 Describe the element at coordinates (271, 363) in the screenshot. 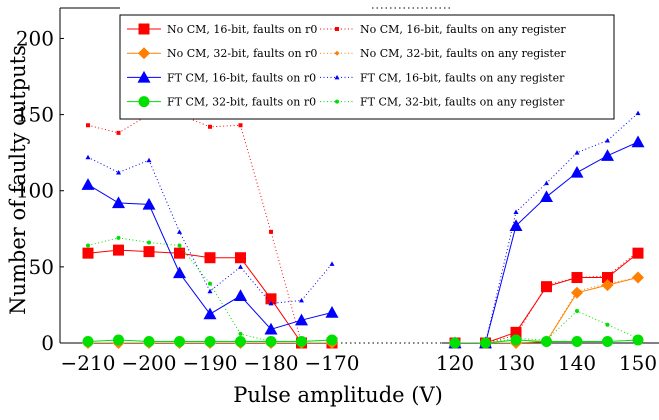

I see `left-x-tick-label: −180` at that location.